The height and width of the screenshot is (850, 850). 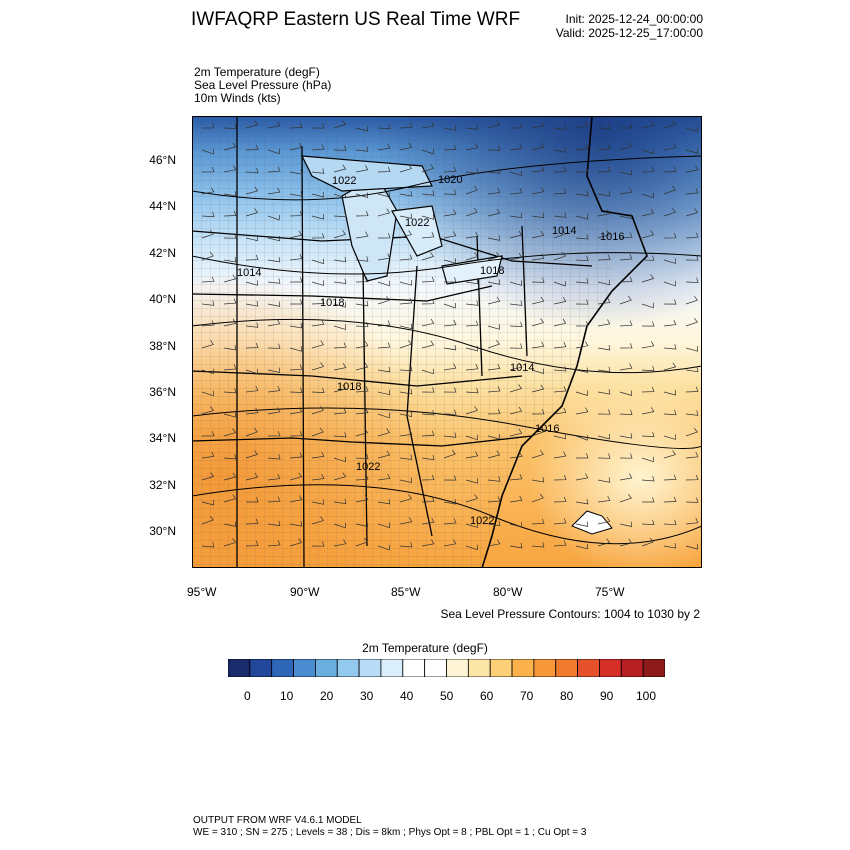 I want to click on colorbar-label: 70, so click(x=527, y=696).